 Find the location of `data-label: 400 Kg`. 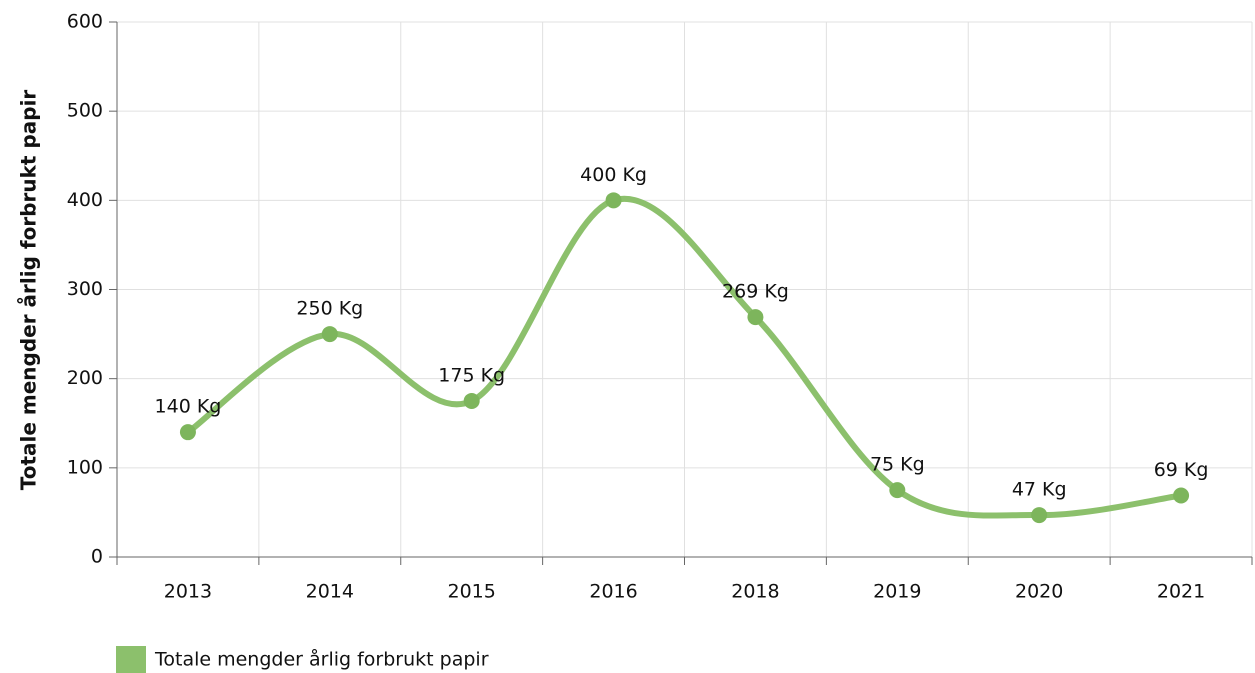

data-label: 400 Kg is located at coordinates (613, 175).